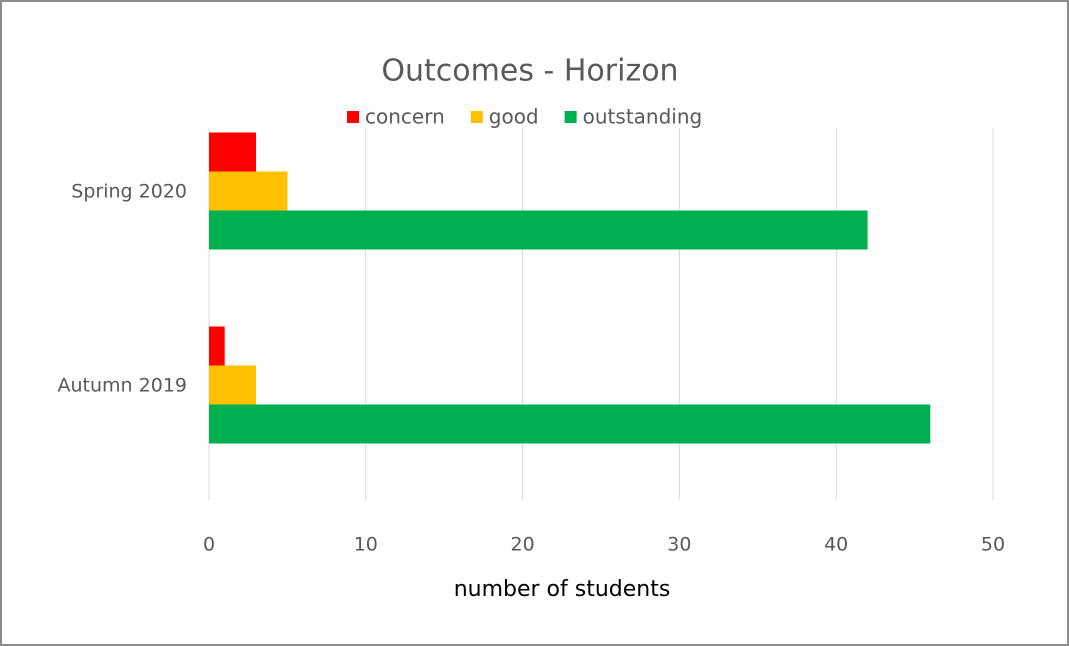 The width and height of the screenshot is (1069, 646). Describe the element at coordinates (993, 545) in the screenshot. I see `x-tick-label: 50` at that location.